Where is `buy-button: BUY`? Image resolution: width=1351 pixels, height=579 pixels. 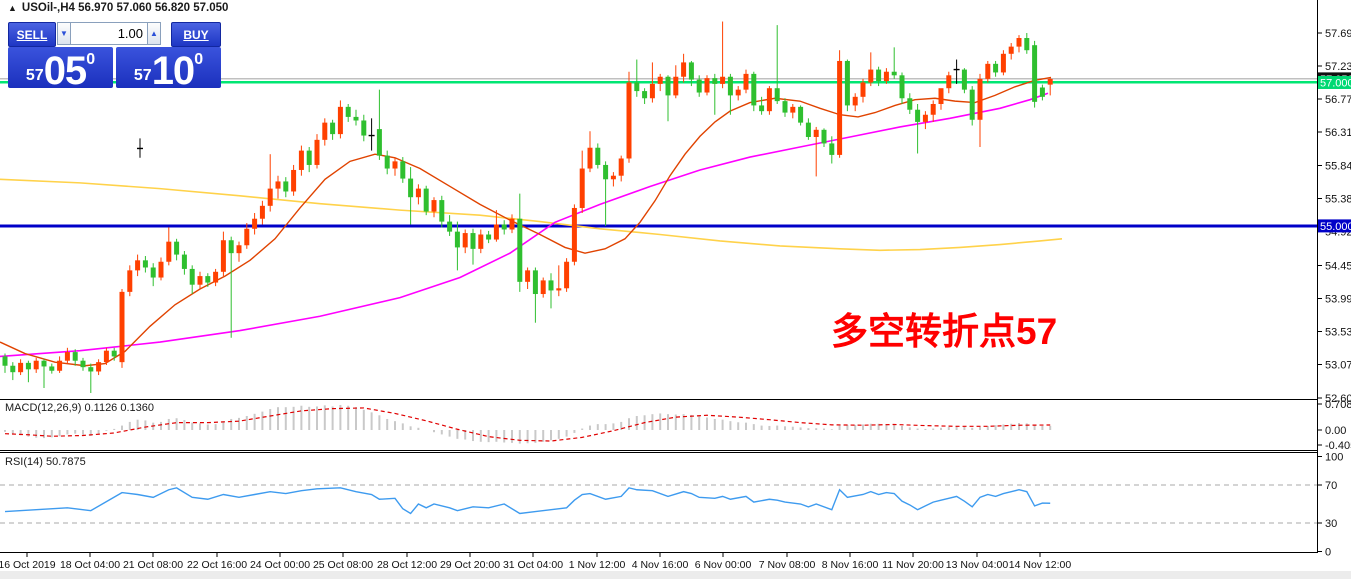 buy-button: BUY is located at coordinates (196, 34).